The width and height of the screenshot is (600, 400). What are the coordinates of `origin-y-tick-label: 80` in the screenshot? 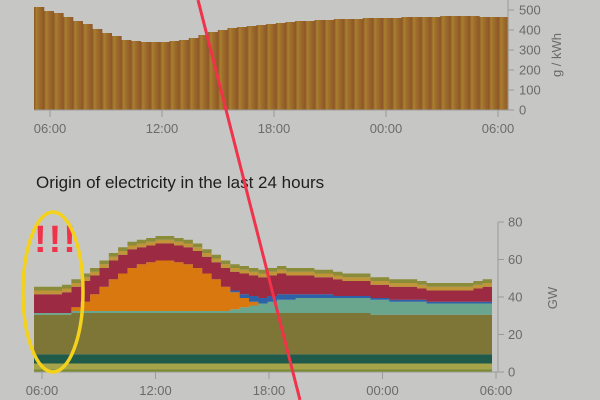 It's located at (515, 222).